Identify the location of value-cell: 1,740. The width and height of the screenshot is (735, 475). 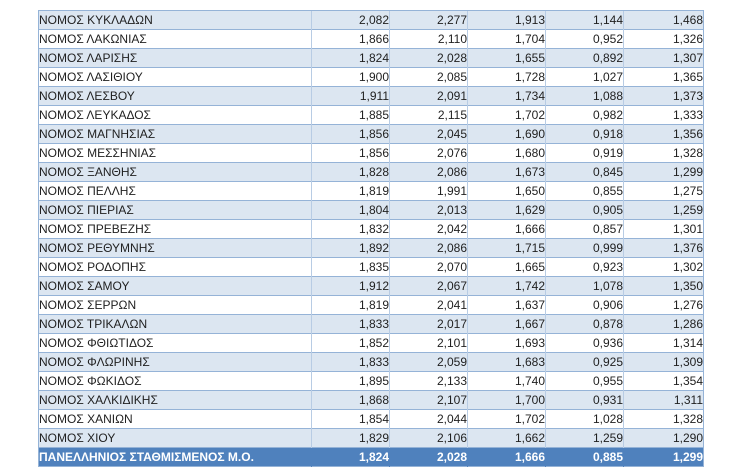
(506, 381).